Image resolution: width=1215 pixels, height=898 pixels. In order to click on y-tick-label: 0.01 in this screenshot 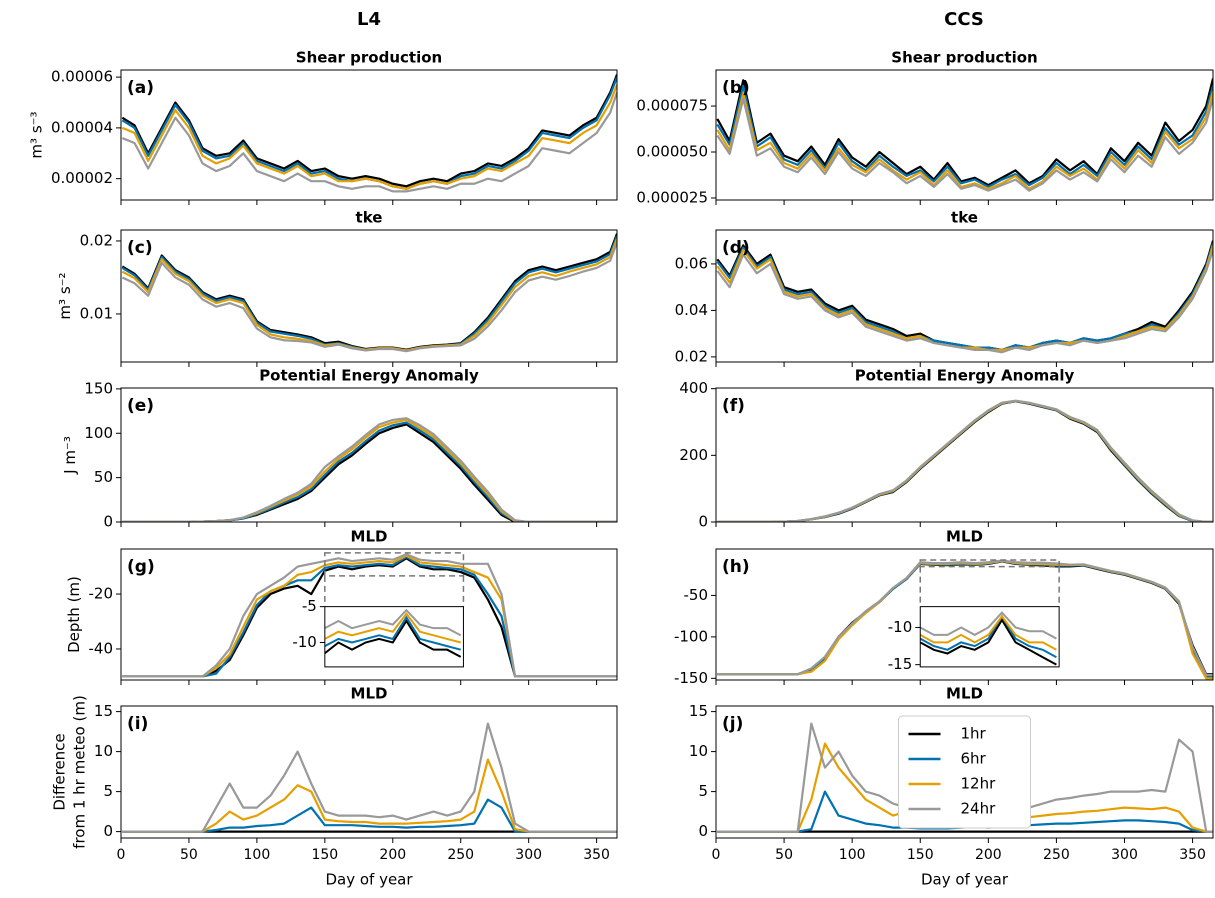, I will do `click(96, 313)`.